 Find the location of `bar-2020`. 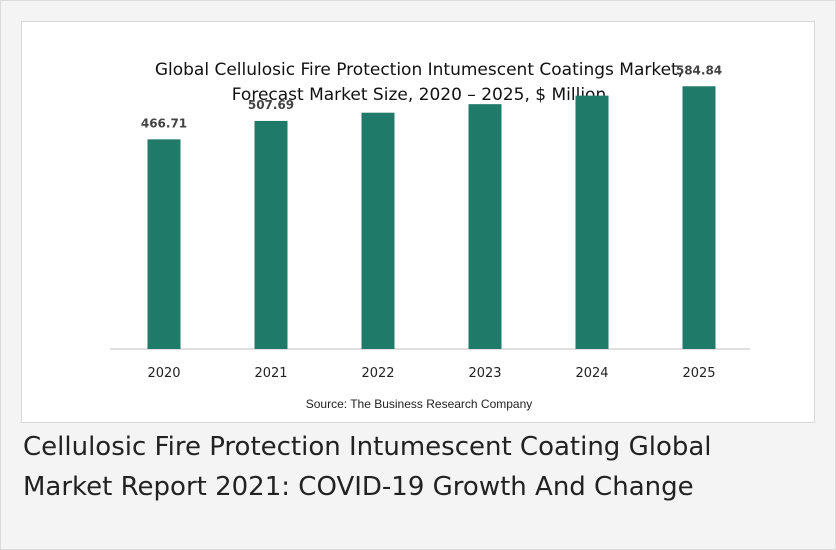

bar-2020 is located at coordinates (164, 244).